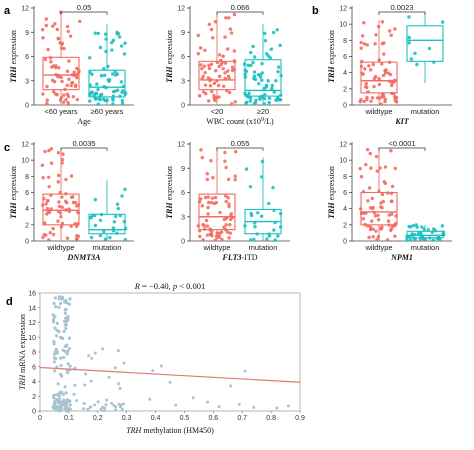 This screenshot has width=474, height=450. I want to click on y-tick-label: 16, so click(32, 294).